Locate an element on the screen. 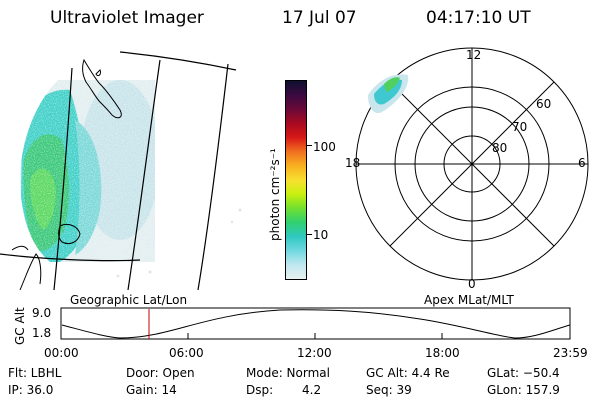  colorbar-tick-10: 10 is located at coordinates (321, 235).